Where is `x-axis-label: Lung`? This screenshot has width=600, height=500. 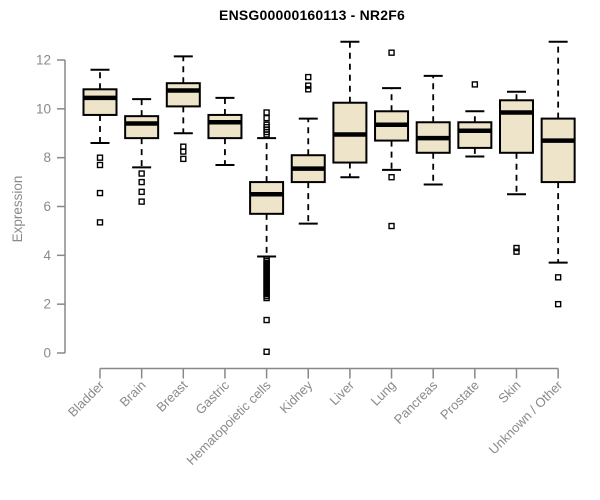 x-axis-label: Lung is located at coordinates (383, 393).